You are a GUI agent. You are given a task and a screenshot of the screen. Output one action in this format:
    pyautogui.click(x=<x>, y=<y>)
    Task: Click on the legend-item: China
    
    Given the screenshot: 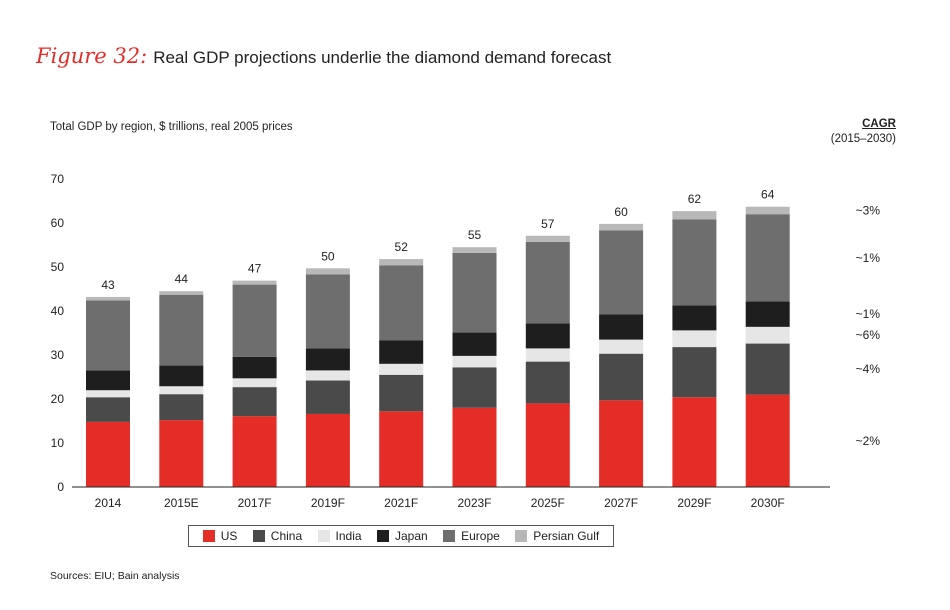 What is the action you would take?
    pyautogui.click(x=277, y=536)
    